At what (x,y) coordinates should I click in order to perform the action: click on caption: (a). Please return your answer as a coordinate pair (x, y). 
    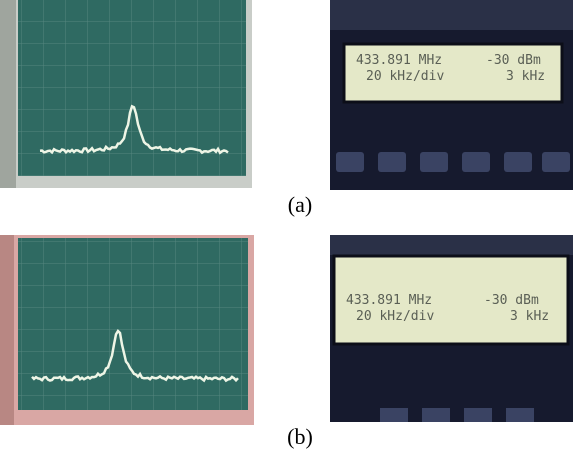
    Looking at the image, I should click on (300, 204).